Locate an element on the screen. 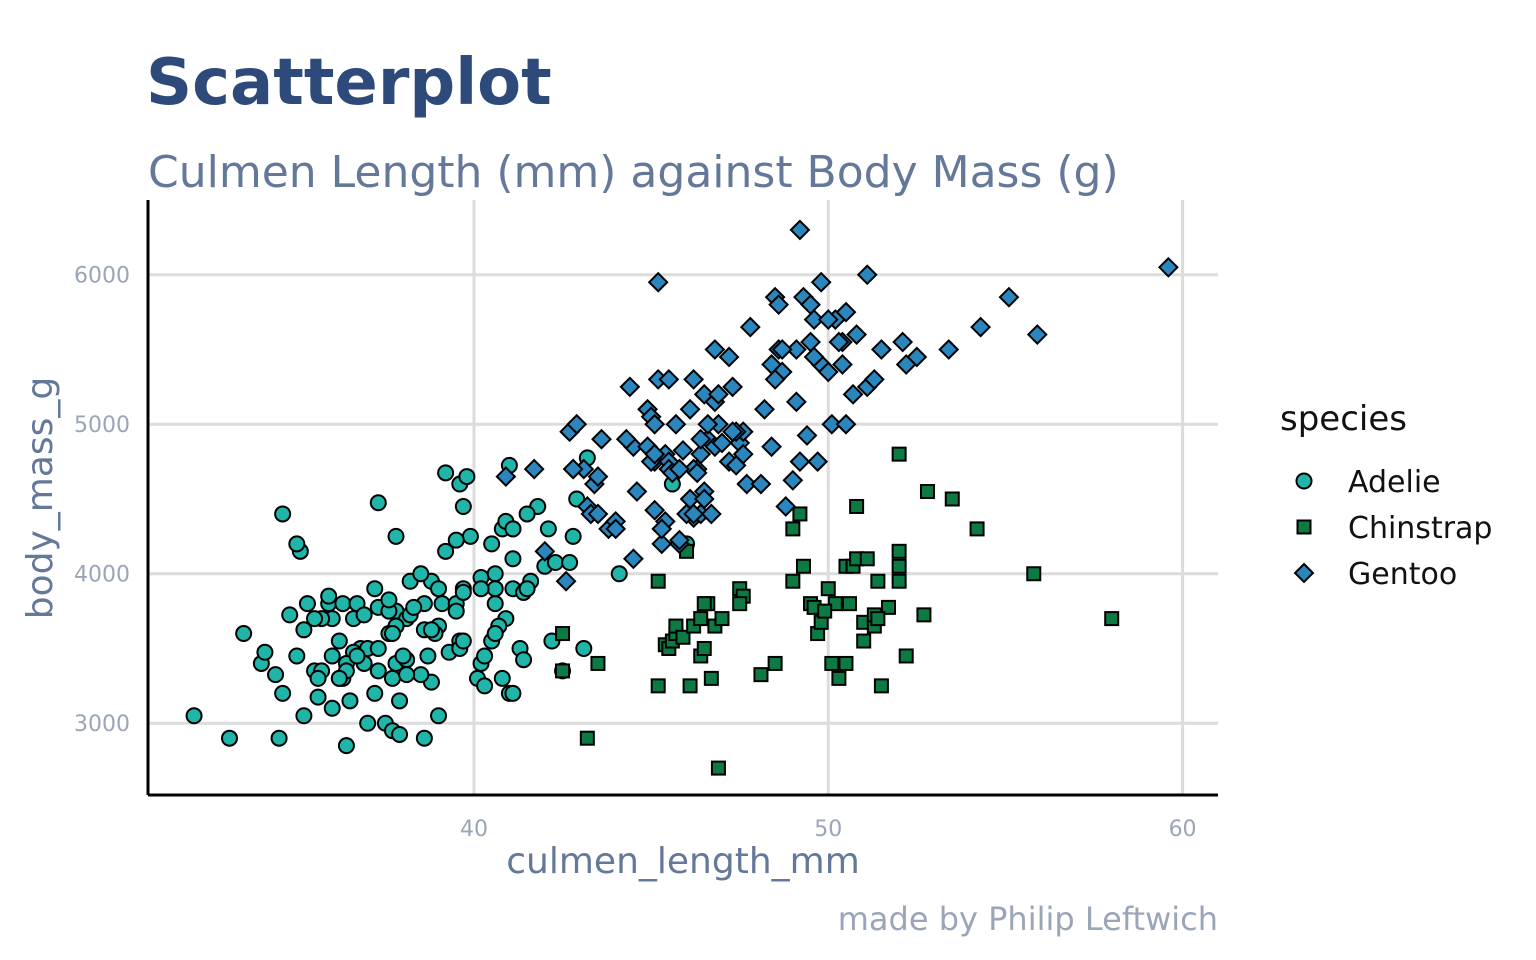  legend-title: species is located at coordinates (1343, 419).